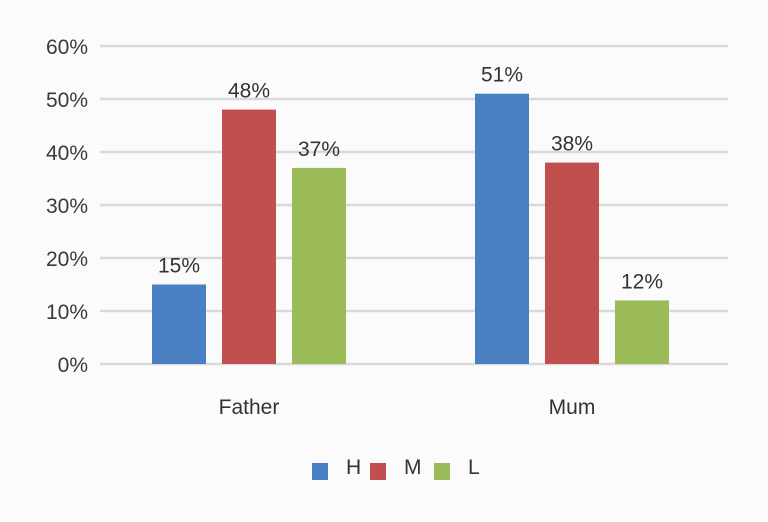 Image resolution: width=768 pixels, height=522 pixels. I want to click on data-label: 12%, so click(642, 281).